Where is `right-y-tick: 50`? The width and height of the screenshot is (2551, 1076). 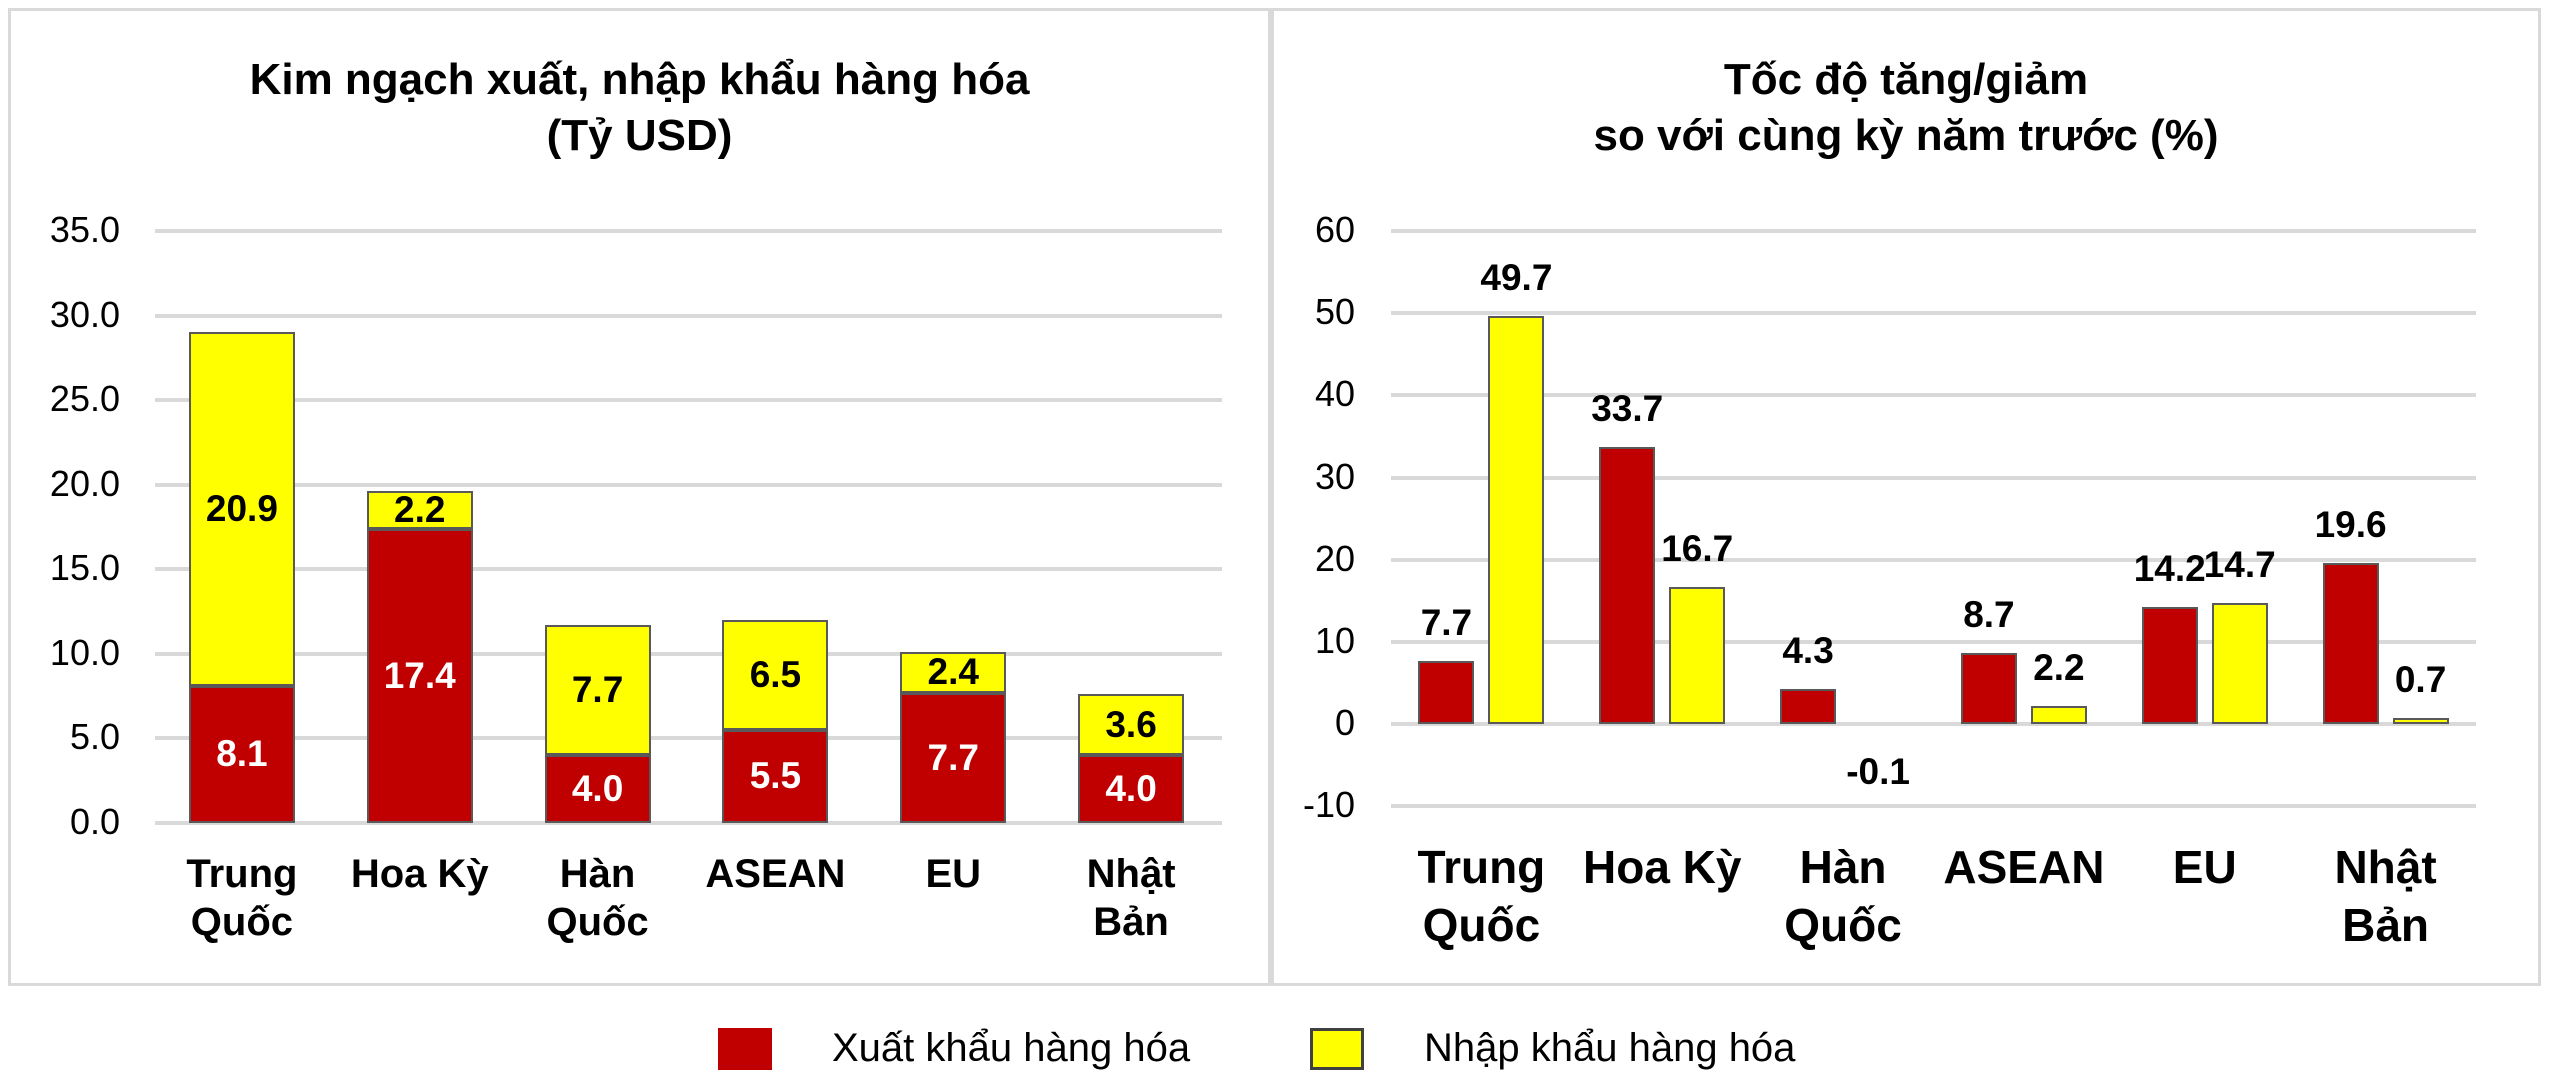 right-y-tick: 50 is located at coordinates (1334, 312).